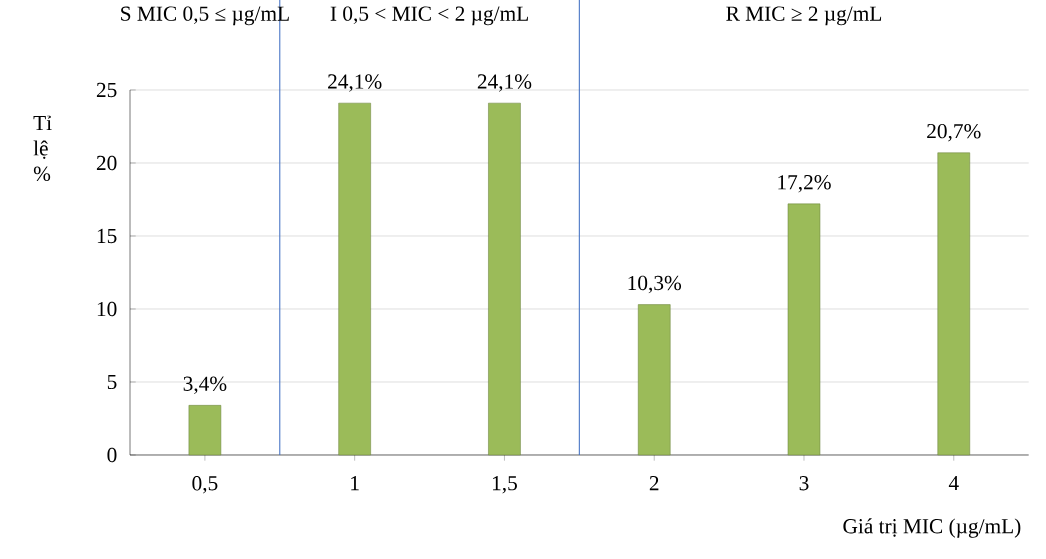 This screenshot has height=559, width=1046. Describe the element at coordinates (106, 90) in the screenshot. I see `y-tick-label: 25` at that location.